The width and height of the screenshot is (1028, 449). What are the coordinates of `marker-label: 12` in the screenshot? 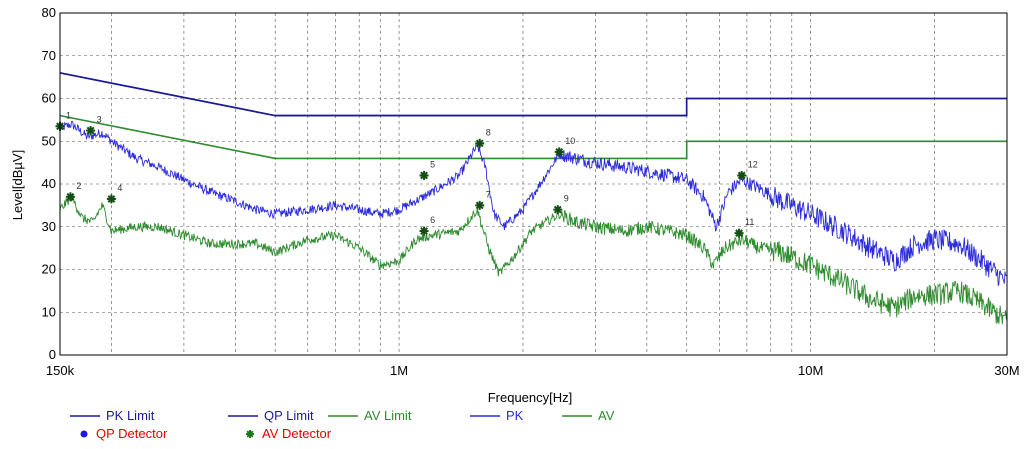 It's located at (753, 164).